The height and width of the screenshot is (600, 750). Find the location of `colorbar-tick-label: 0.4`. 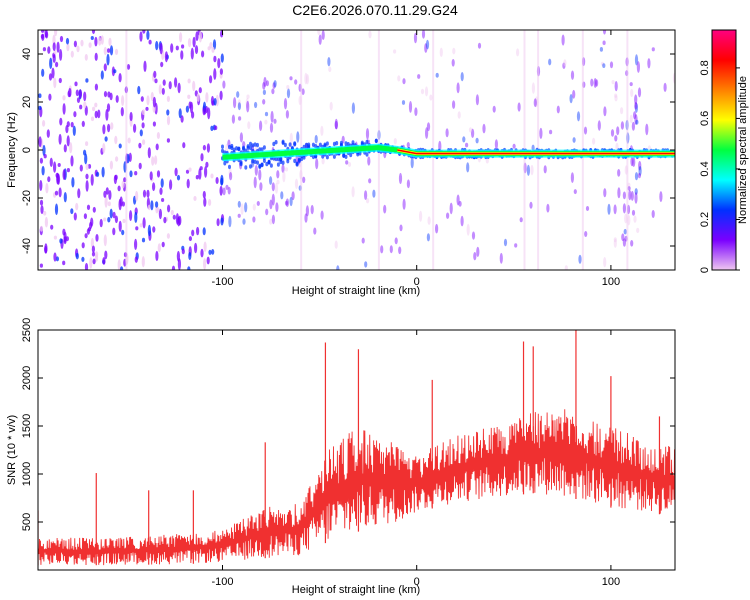

colorbar-tick-label: 0.4 is located at coordinates (705, 168).